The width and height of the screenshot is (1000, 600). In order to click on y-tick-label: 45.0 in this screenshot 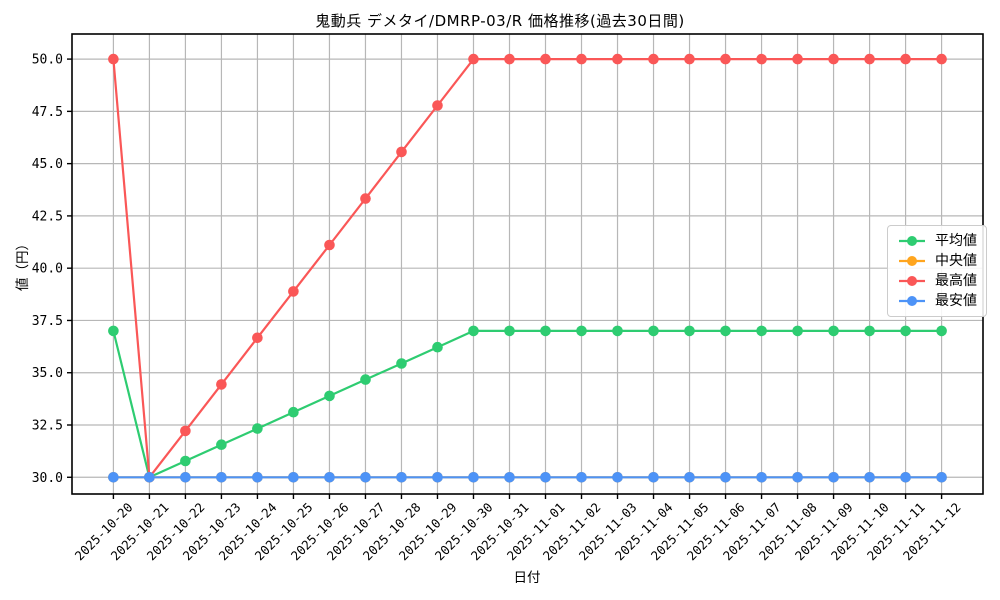, I will do `click(47, 164)`.